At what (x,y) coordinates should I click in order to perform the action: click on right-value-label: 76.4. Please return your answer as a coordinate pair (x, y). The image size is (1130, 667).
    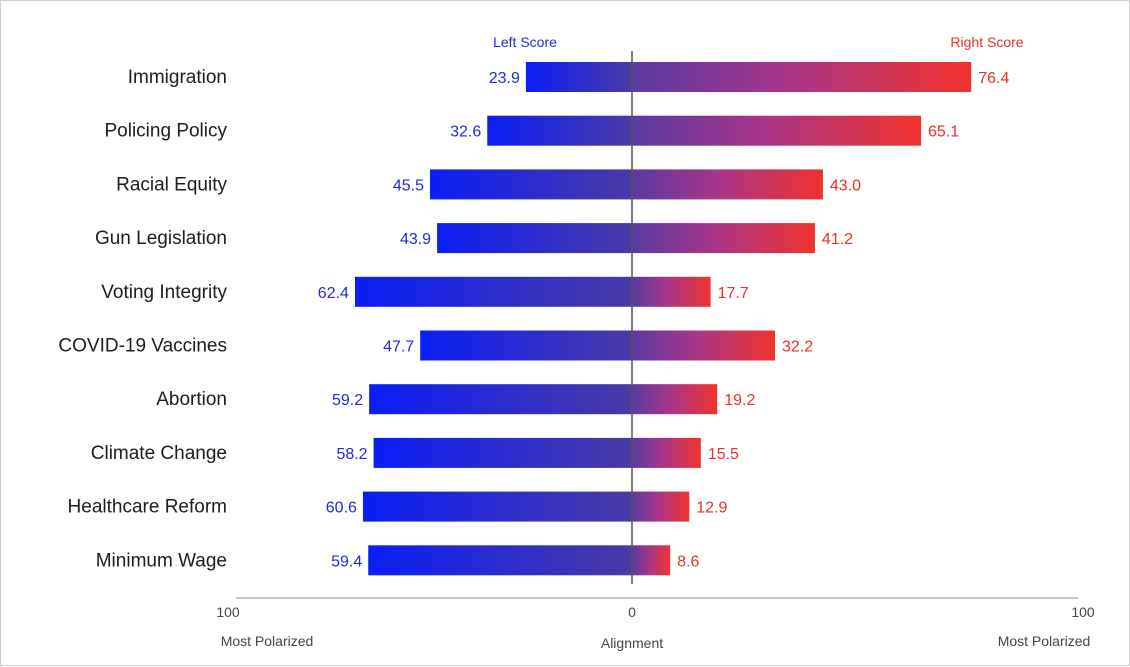
    Looking at the image, I should click on (993, 78).